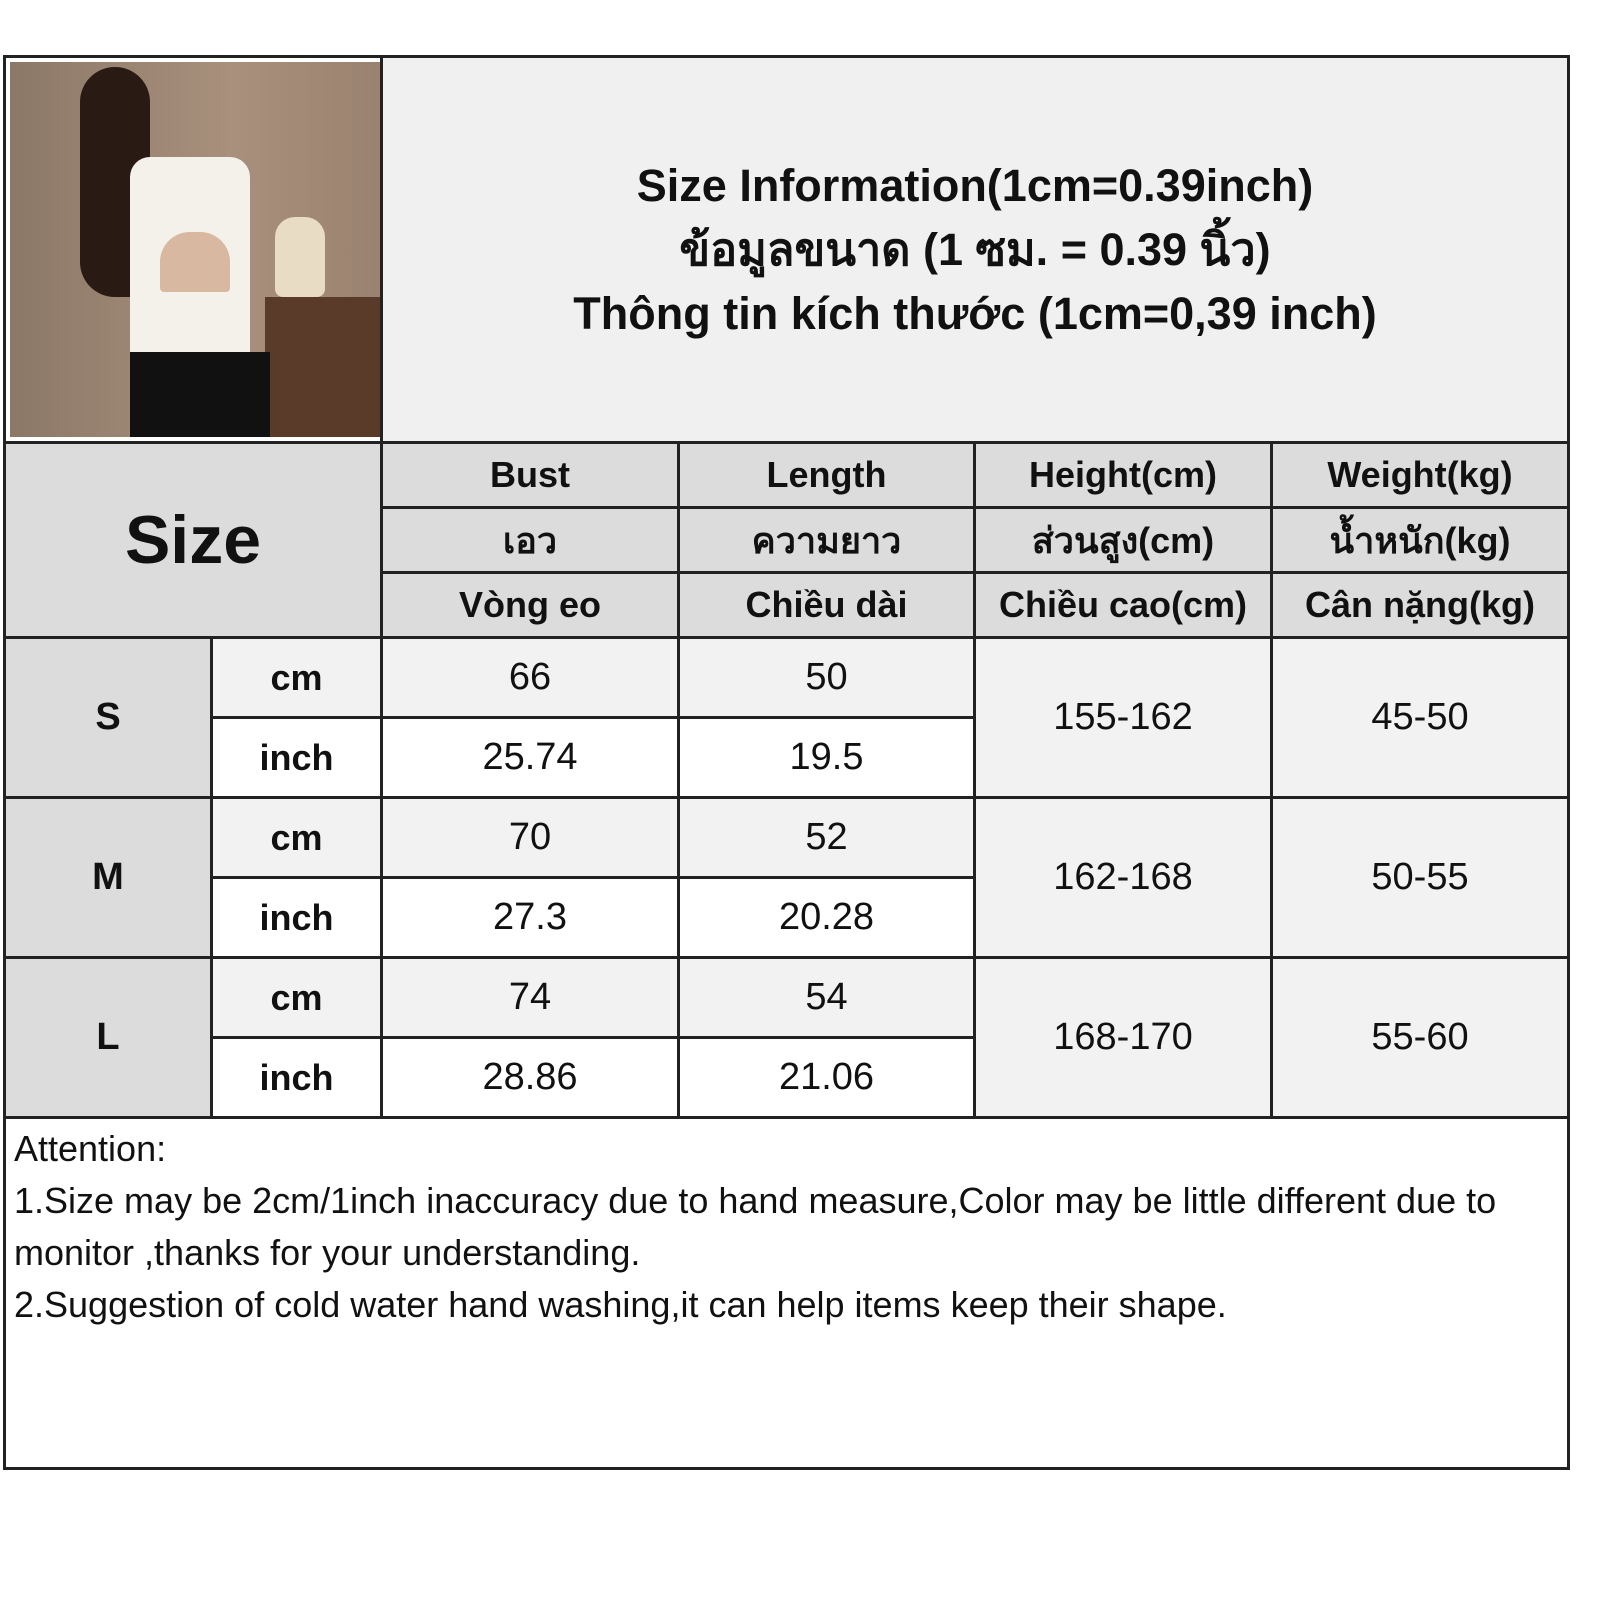  I want to click on col-header-weight-vi: Cân nặng(kg), so click(1420, 605).